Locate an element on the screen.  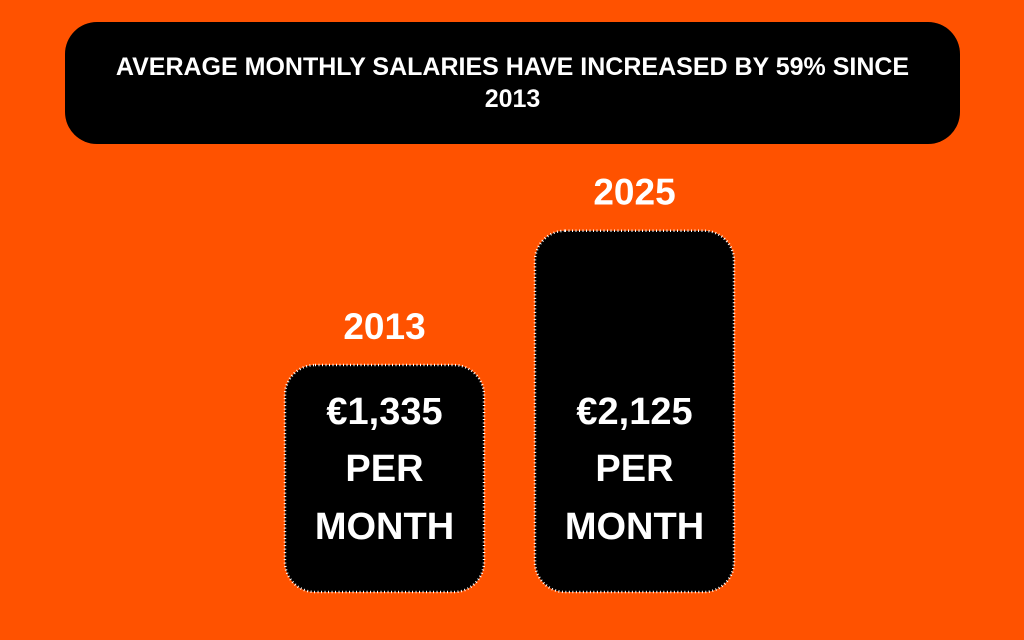
value-label: €1,335 is located at coordinates (384, 412).